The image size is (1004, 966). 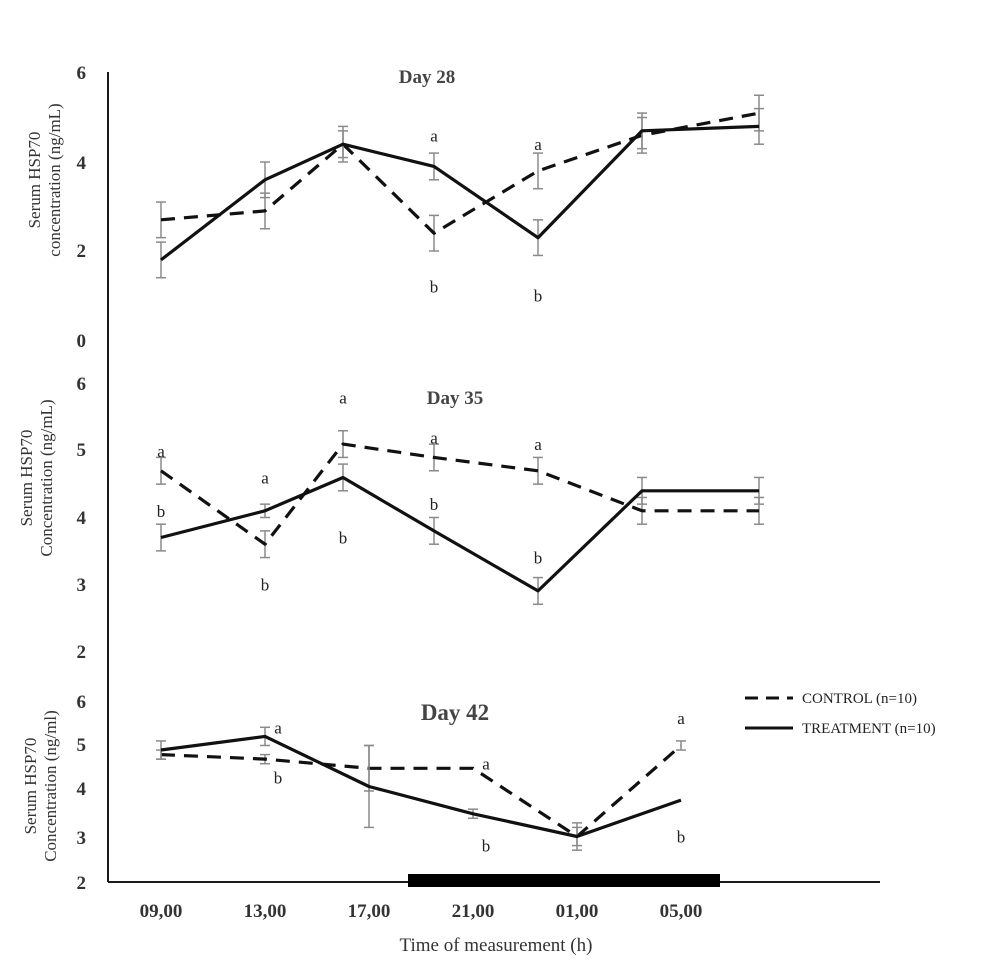 What do you see at coordinates (564, 880) in the screenshot?
I see `dark-period-bar` at bounding box center [564, 880].